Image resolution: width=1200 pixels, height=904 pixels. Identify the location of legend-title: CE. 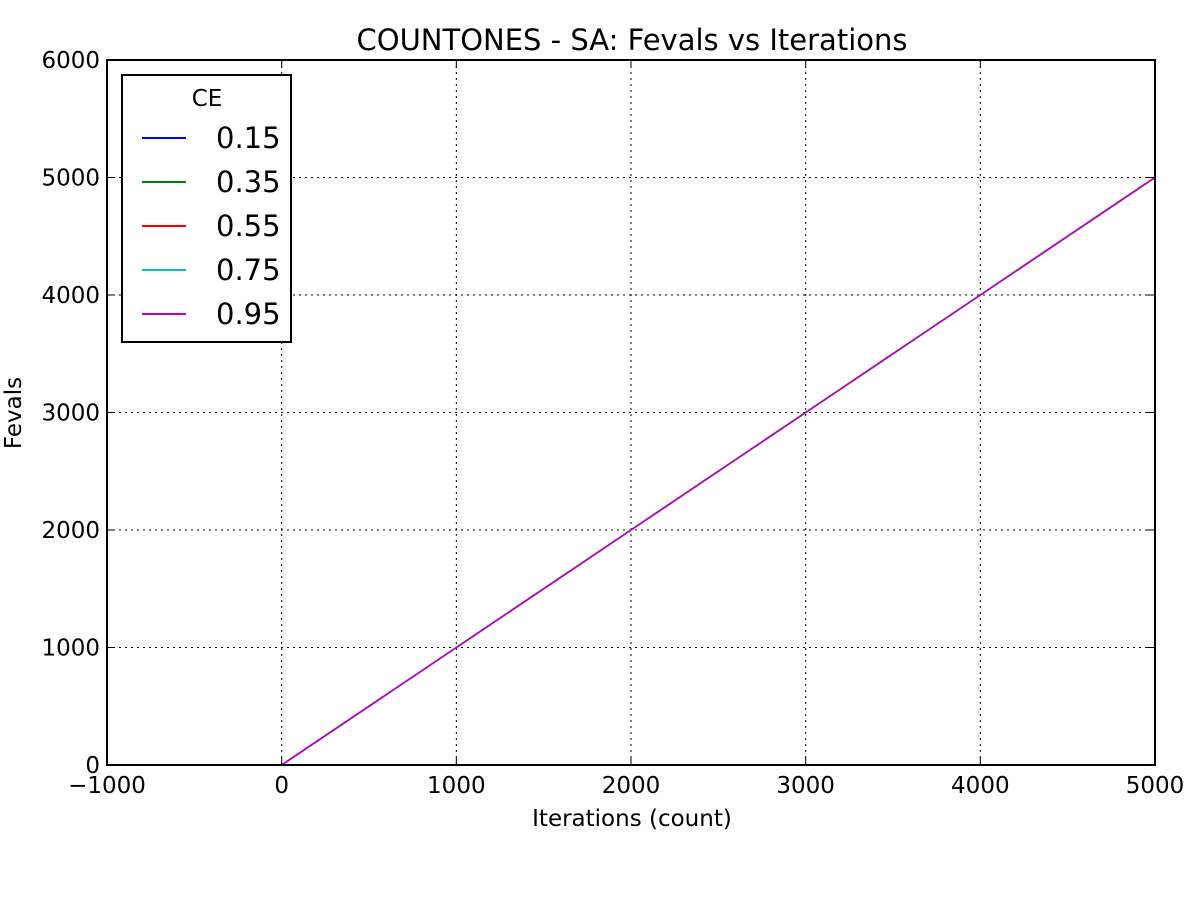
(207, 99).